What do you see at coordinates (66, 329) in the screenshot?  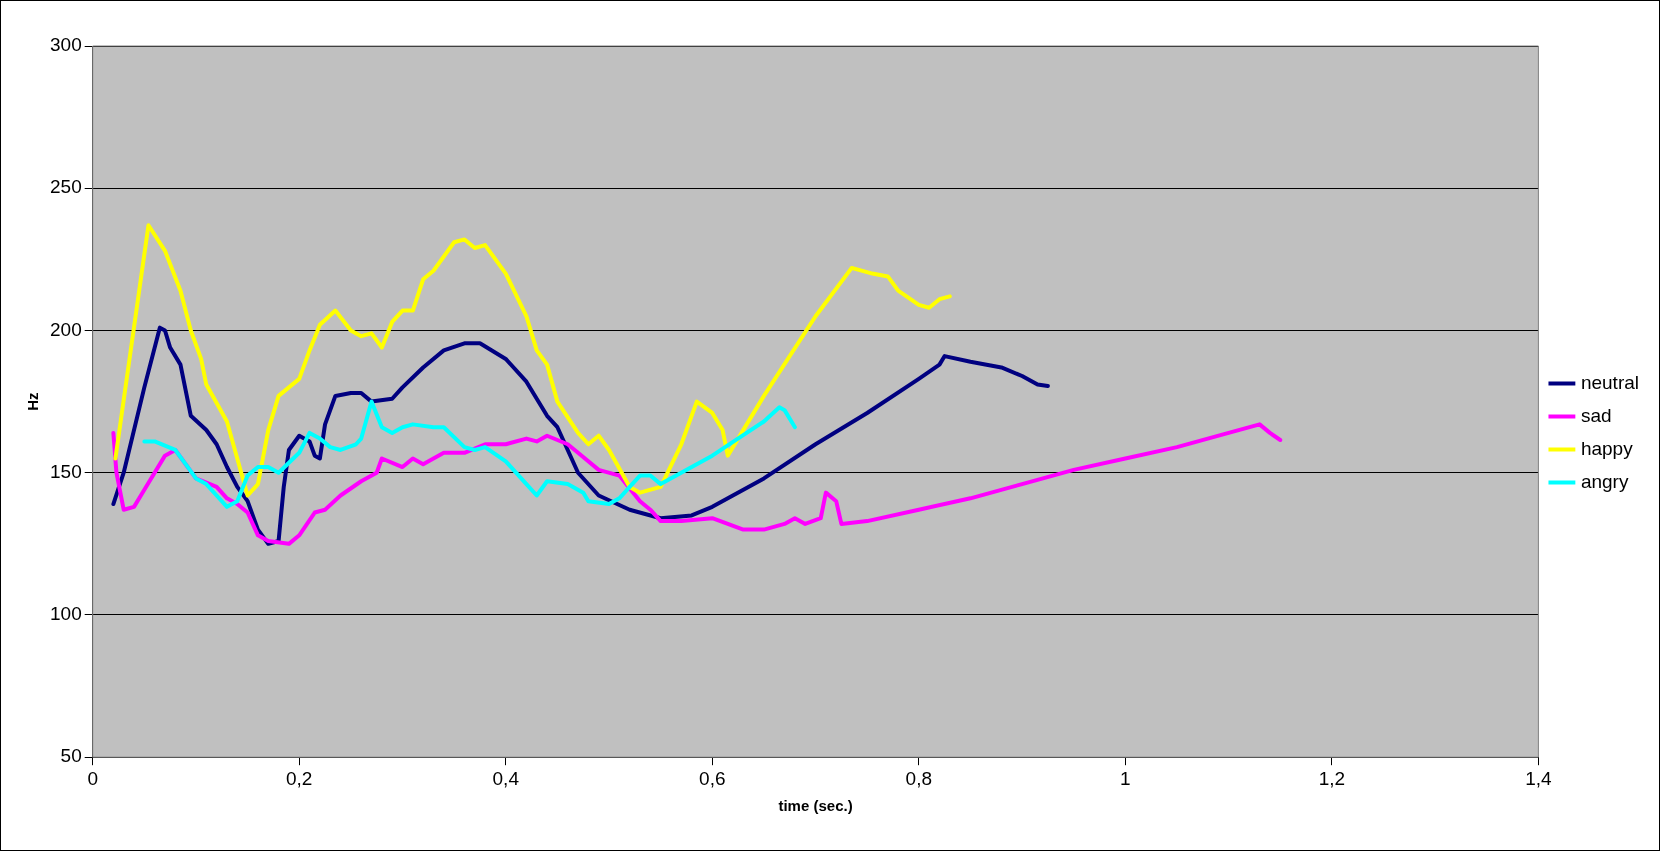 I see `y-tick-label: 200` at bounding box center [66, 329].